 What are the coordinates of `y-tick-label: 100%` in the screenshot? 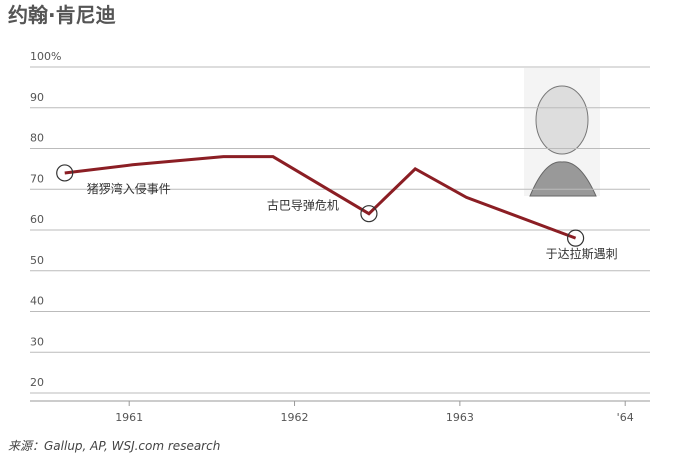 It's located at (45, 56).